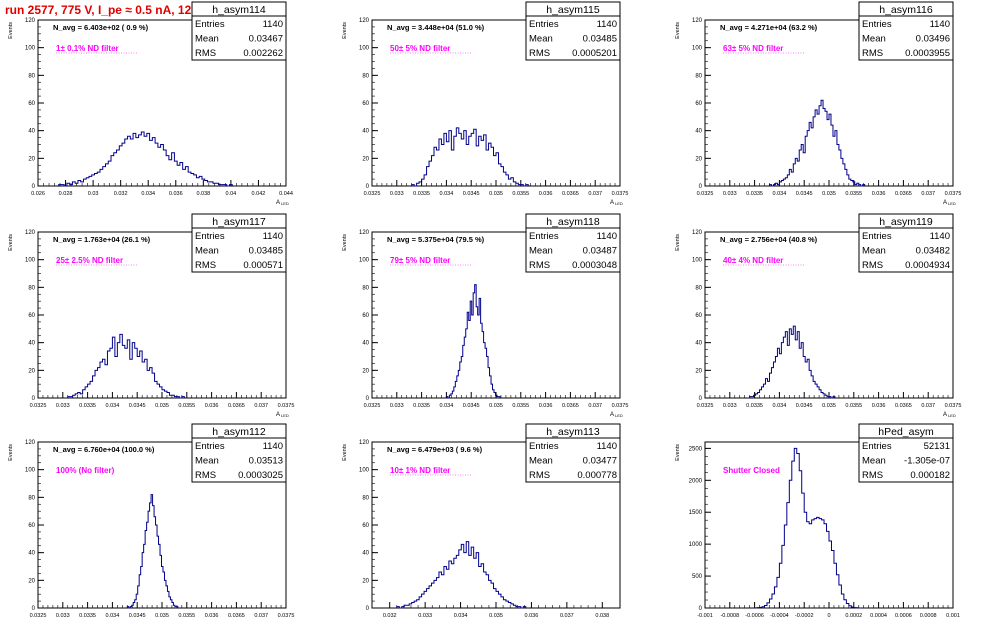 This screenshot has width=996, height=622. What do you see at coordinates (953, 616) in the screenshot?
I see `x-tick-label: 0.001` at bounding box center [953, 616].